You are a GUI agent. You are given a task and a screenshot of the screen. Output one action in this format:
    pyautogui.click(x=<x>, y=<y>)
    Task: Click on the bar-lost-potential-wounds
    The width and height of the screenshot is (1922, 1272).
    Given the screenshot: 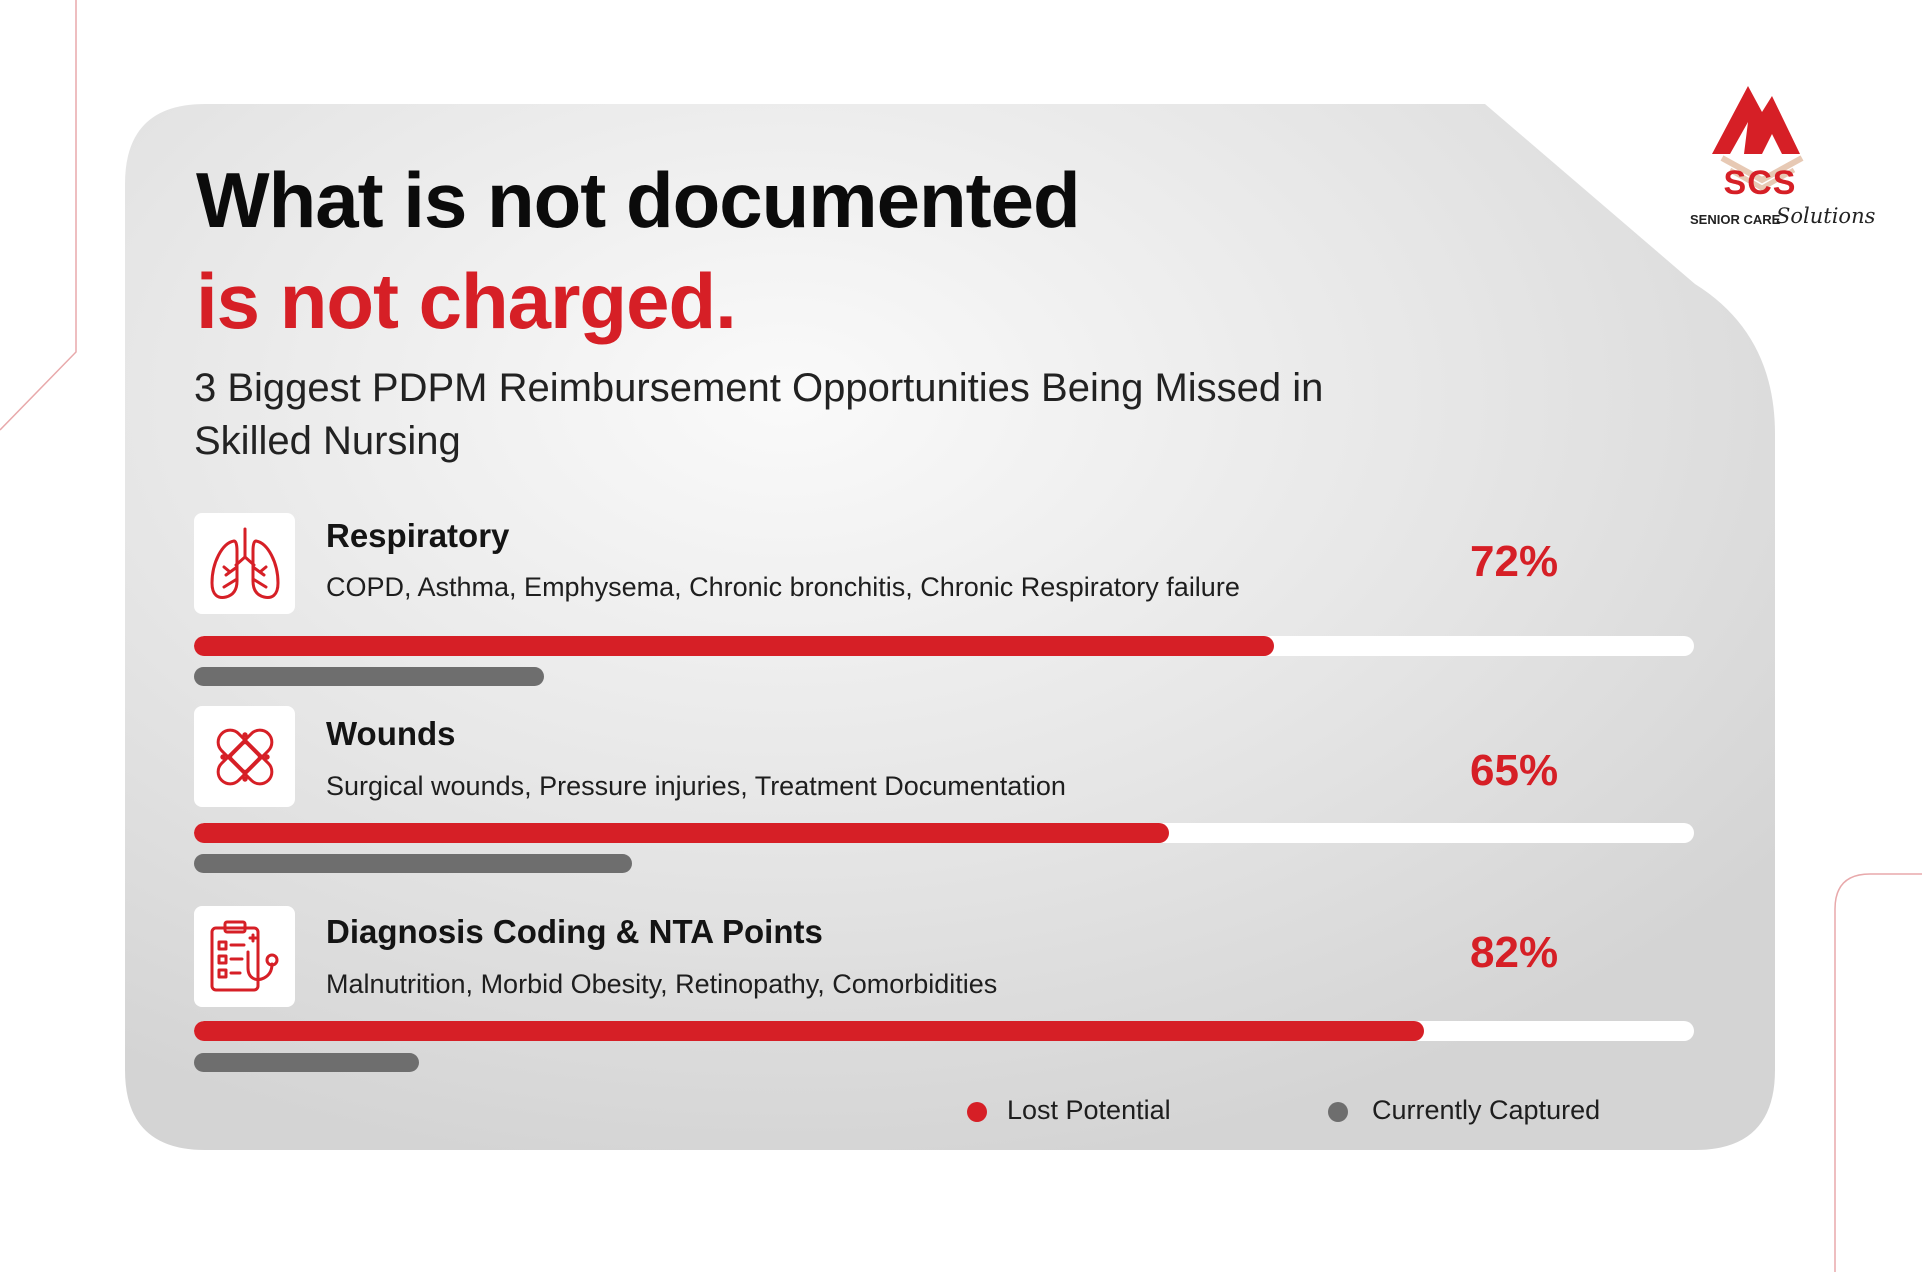 What is the action you would take?
    pyautogui.click(x=681, y=833)
    